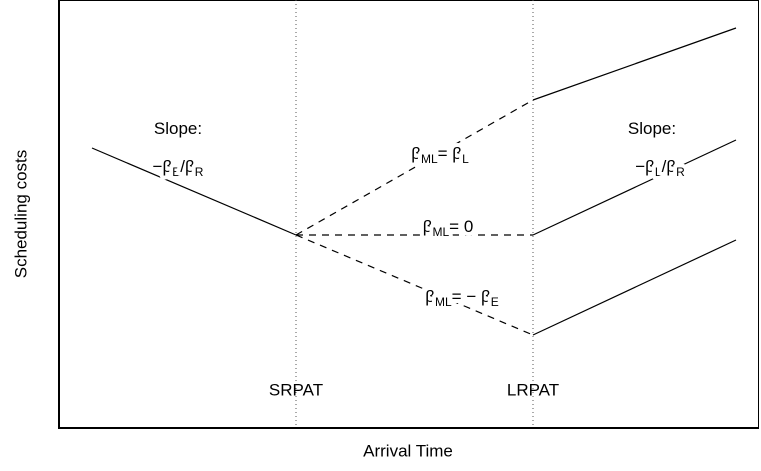 Image resolution: width=761 pixels, height=471 pixels. Describe the element at coordinates (461, 226) in the screenshot. I see `annotation-text: = 0` at that location.